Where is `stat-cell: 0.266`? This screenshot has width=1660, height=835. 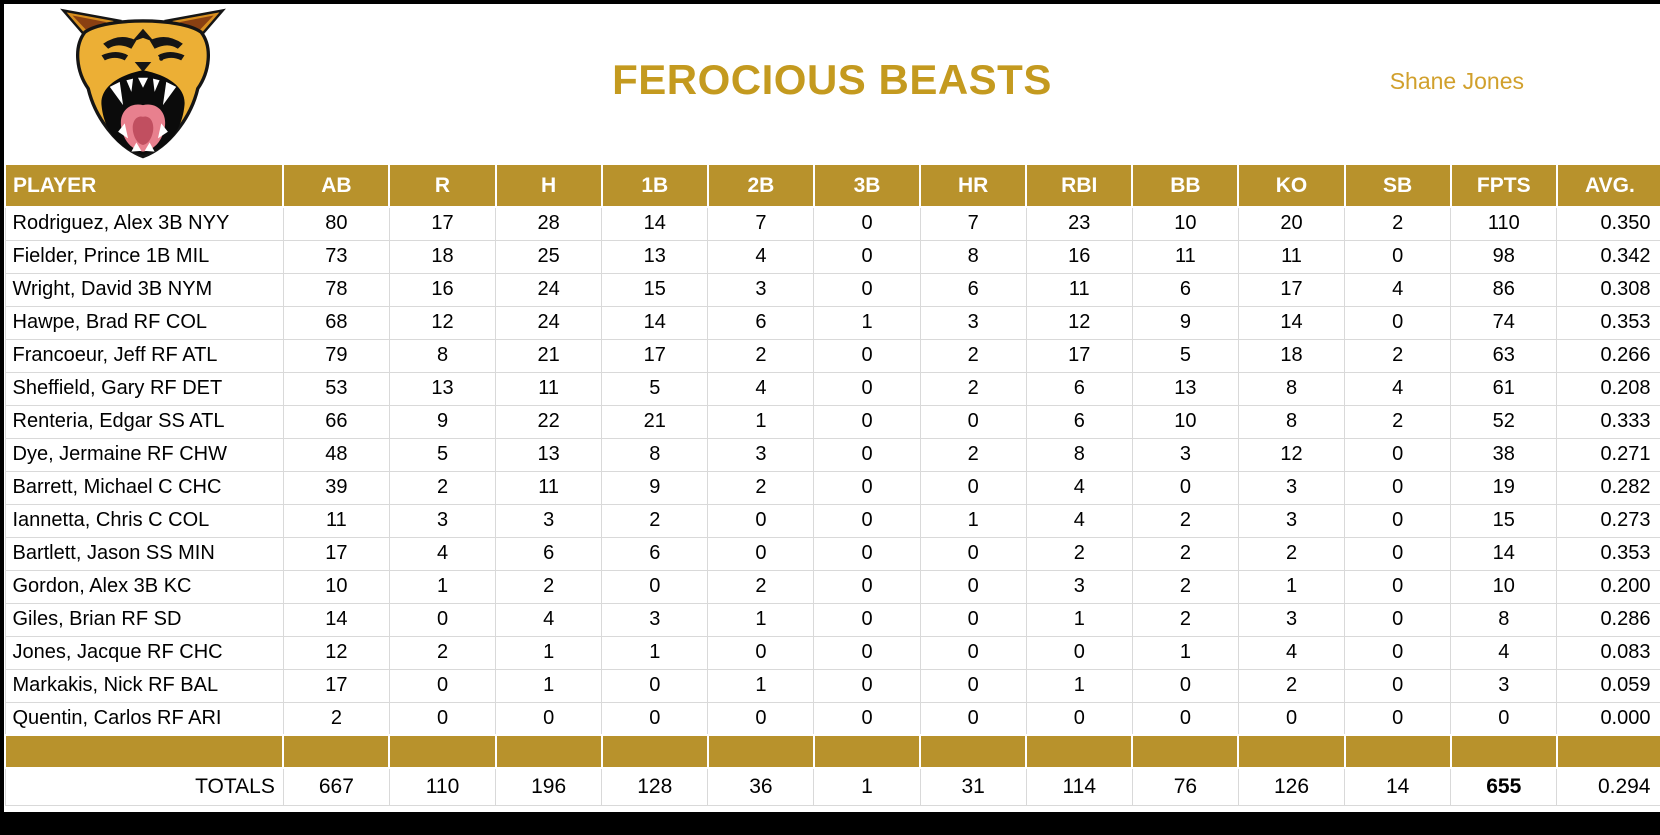 stat-cell: 0.266 is located at coordinates (1608, 355).